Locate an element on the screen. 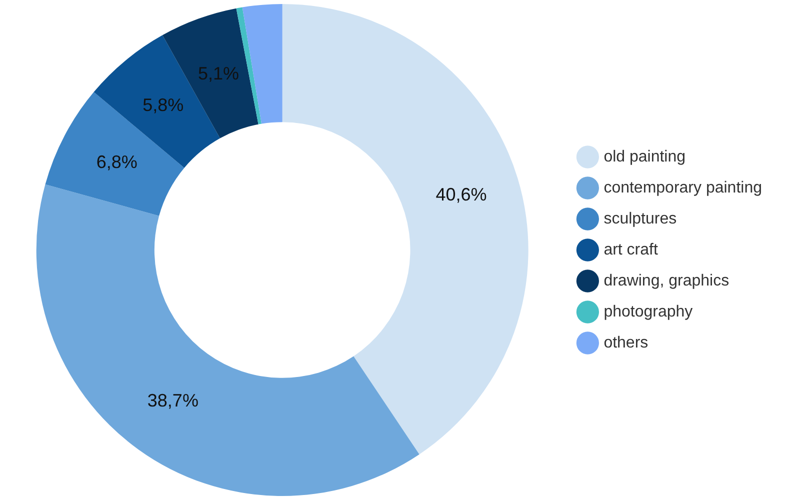  legend-label: sculptures is located at coordinates (640, 219).